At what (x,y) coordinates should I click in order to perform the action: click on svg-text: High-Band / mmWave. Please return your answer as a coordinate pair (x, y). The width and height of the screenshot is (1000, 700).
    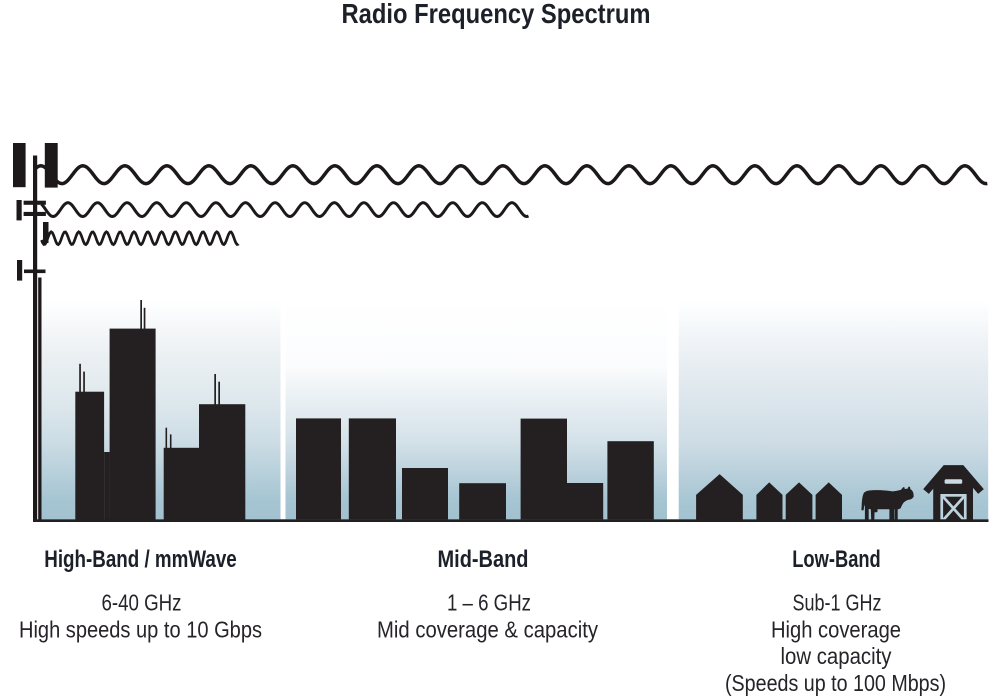
    Looking at the image, I should click on (140, 559).